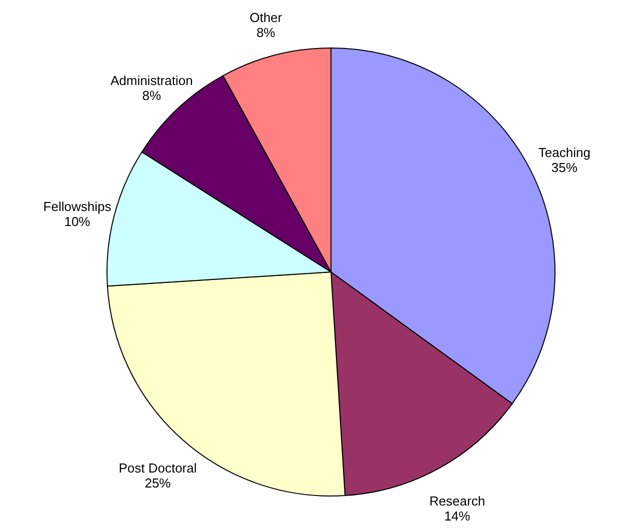  What do you see at coordinates (77, 206) in the screenshot?
I see `slice-label: Fellowships` at bounding box center [77, 206].